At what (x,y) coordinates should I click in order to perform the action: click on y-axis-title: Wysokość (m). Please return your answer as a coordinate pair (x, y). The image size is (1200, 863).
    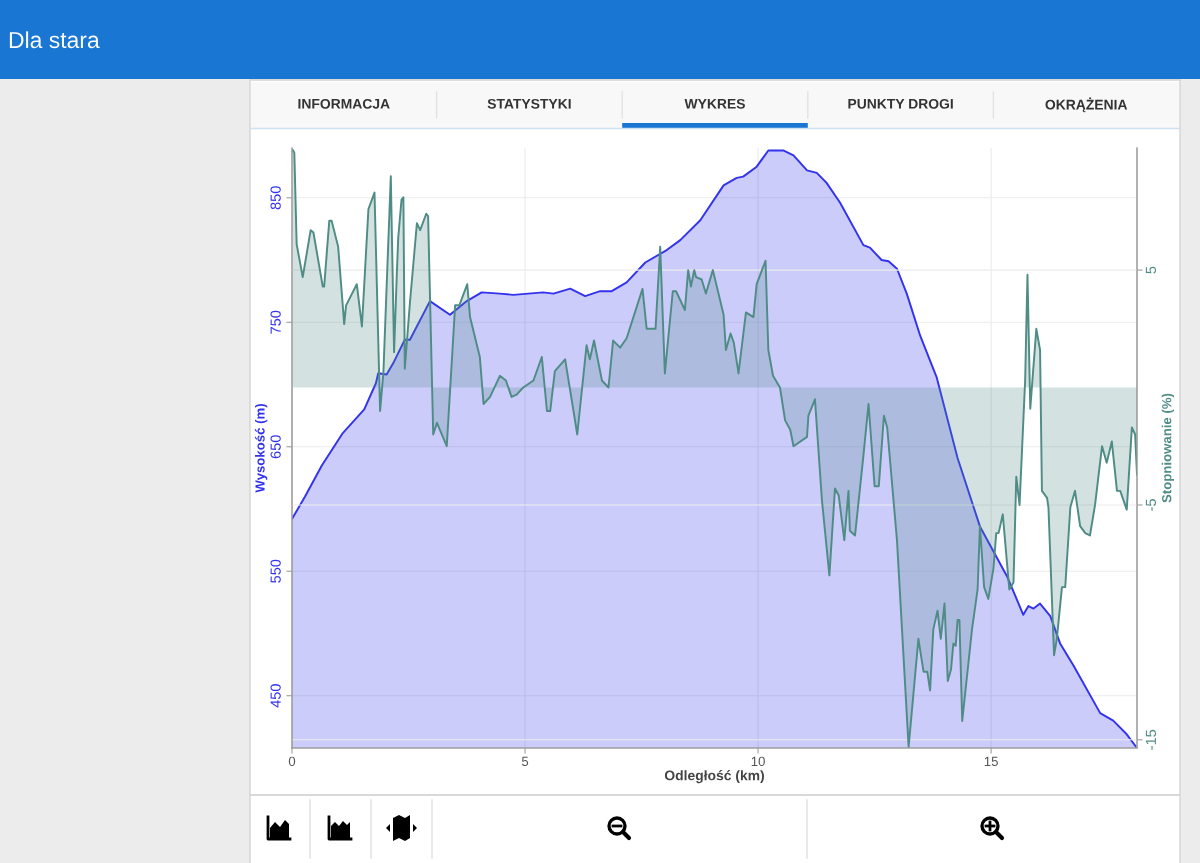
    Looking at the image, I should click on (261, 448).